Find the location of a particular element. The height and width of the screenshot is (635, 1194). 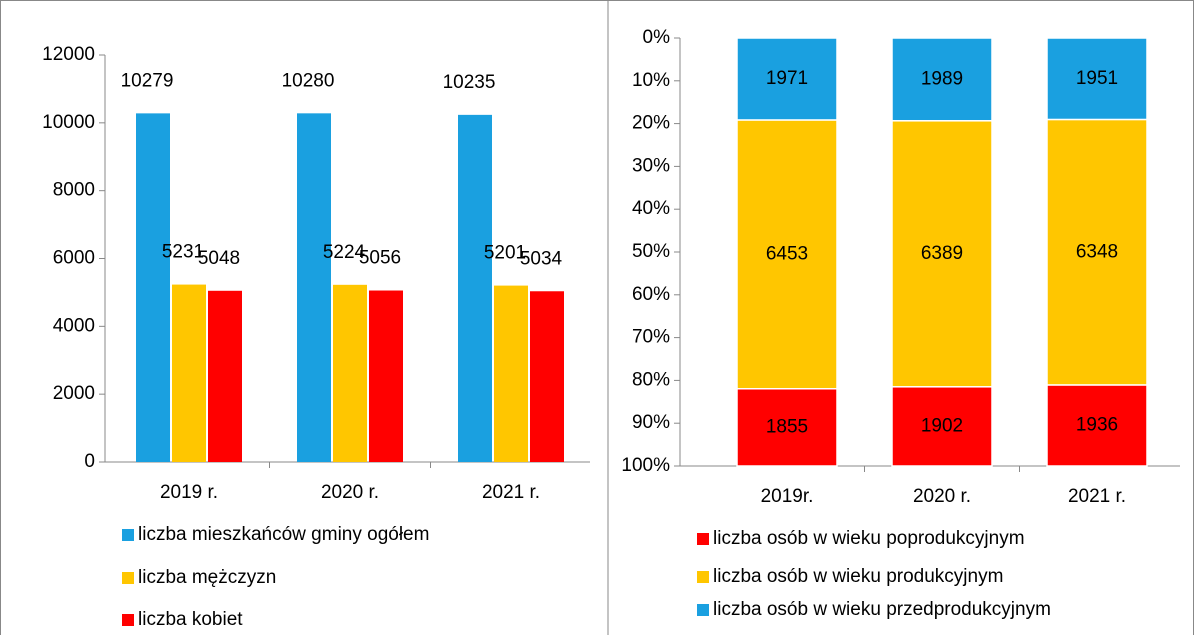

data-label: 10280 is located at coordinates (308, 80).